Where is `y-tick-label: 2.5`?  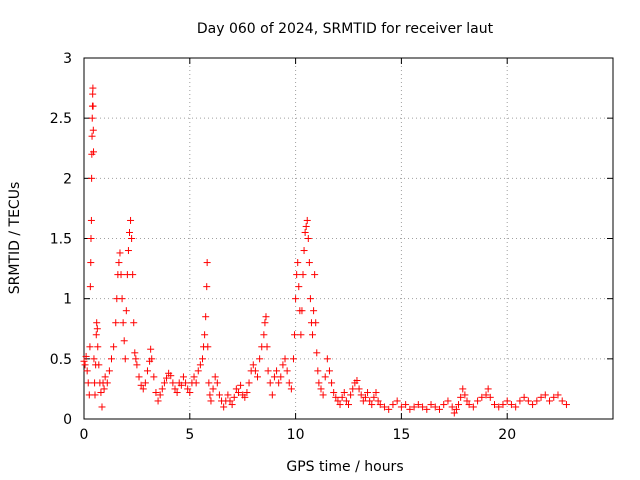 y-tick-label: 2.5 is located at coordinates (61, 119).